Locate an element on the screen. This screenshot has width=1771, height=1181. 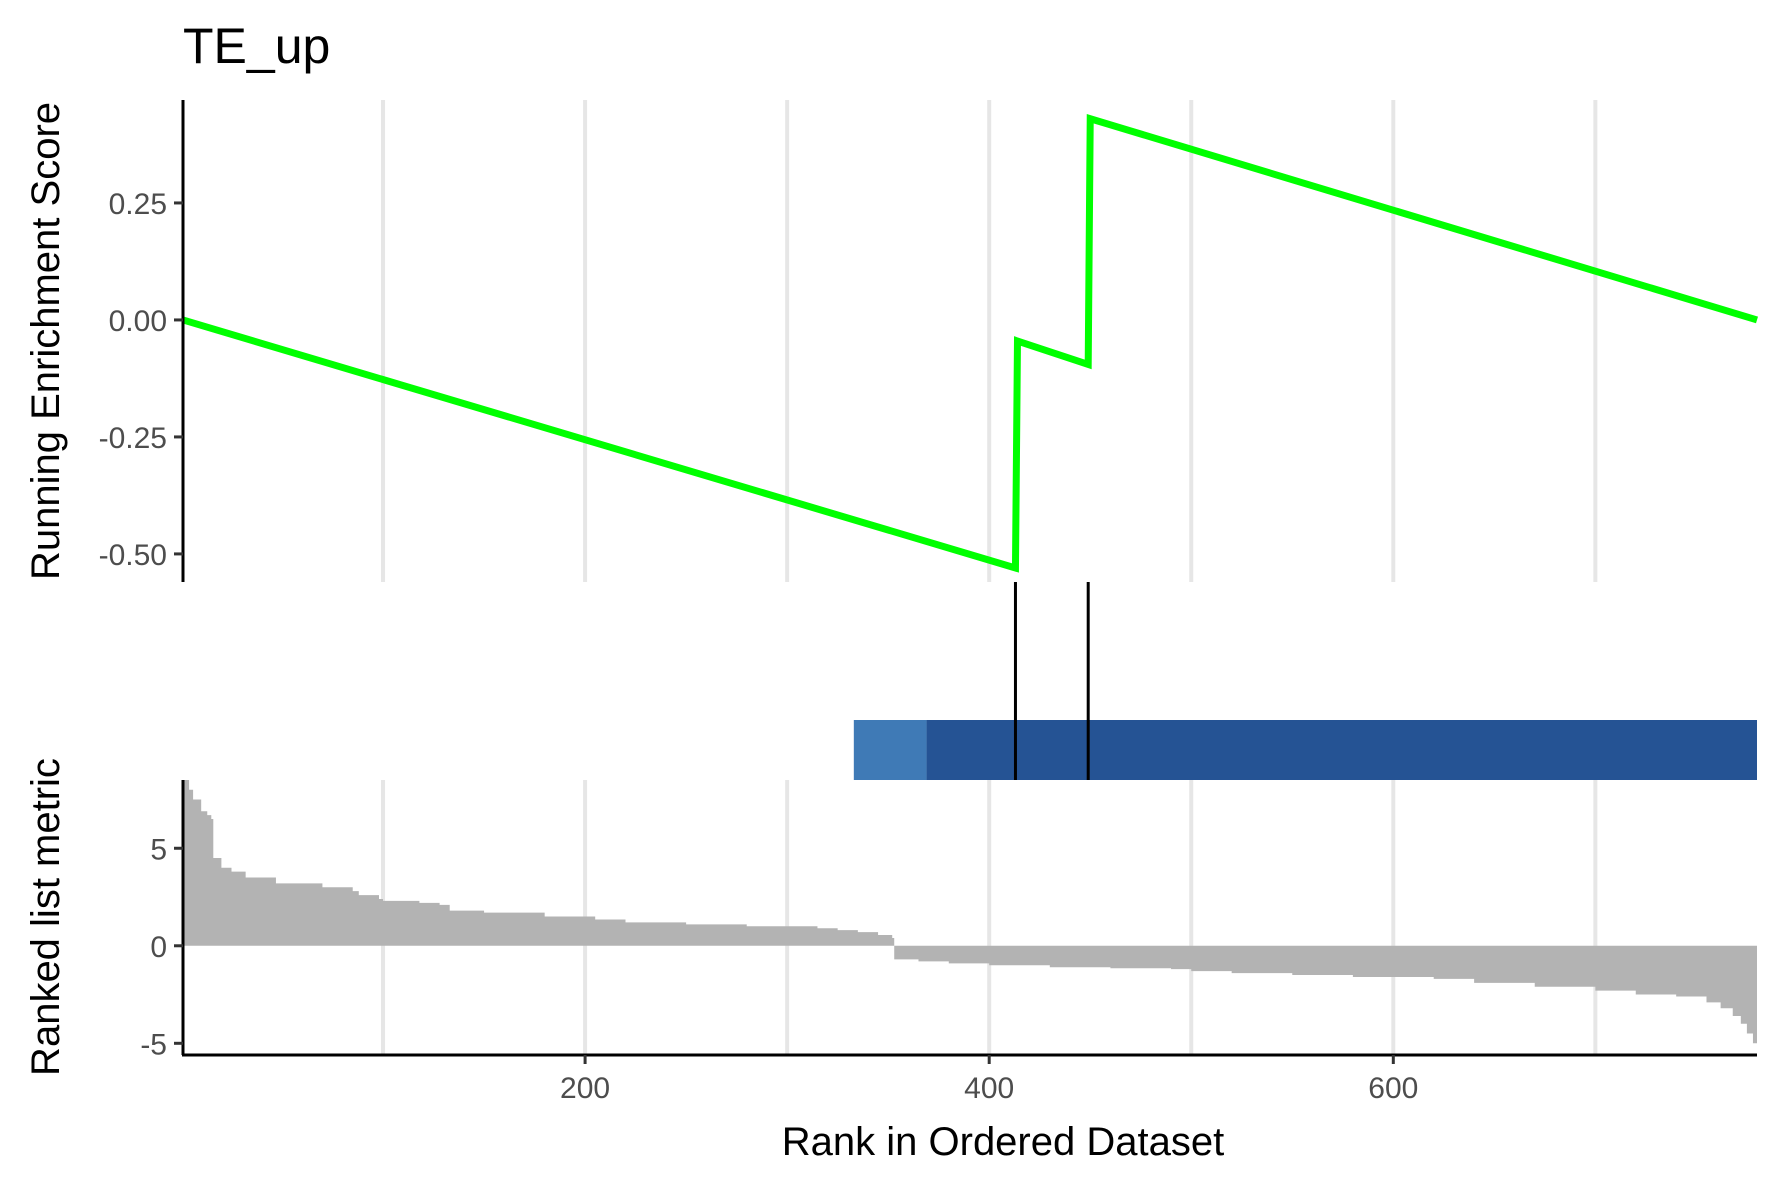
running-score-y-tick-label-2: -0.25 is located at coordinates (133, 438).